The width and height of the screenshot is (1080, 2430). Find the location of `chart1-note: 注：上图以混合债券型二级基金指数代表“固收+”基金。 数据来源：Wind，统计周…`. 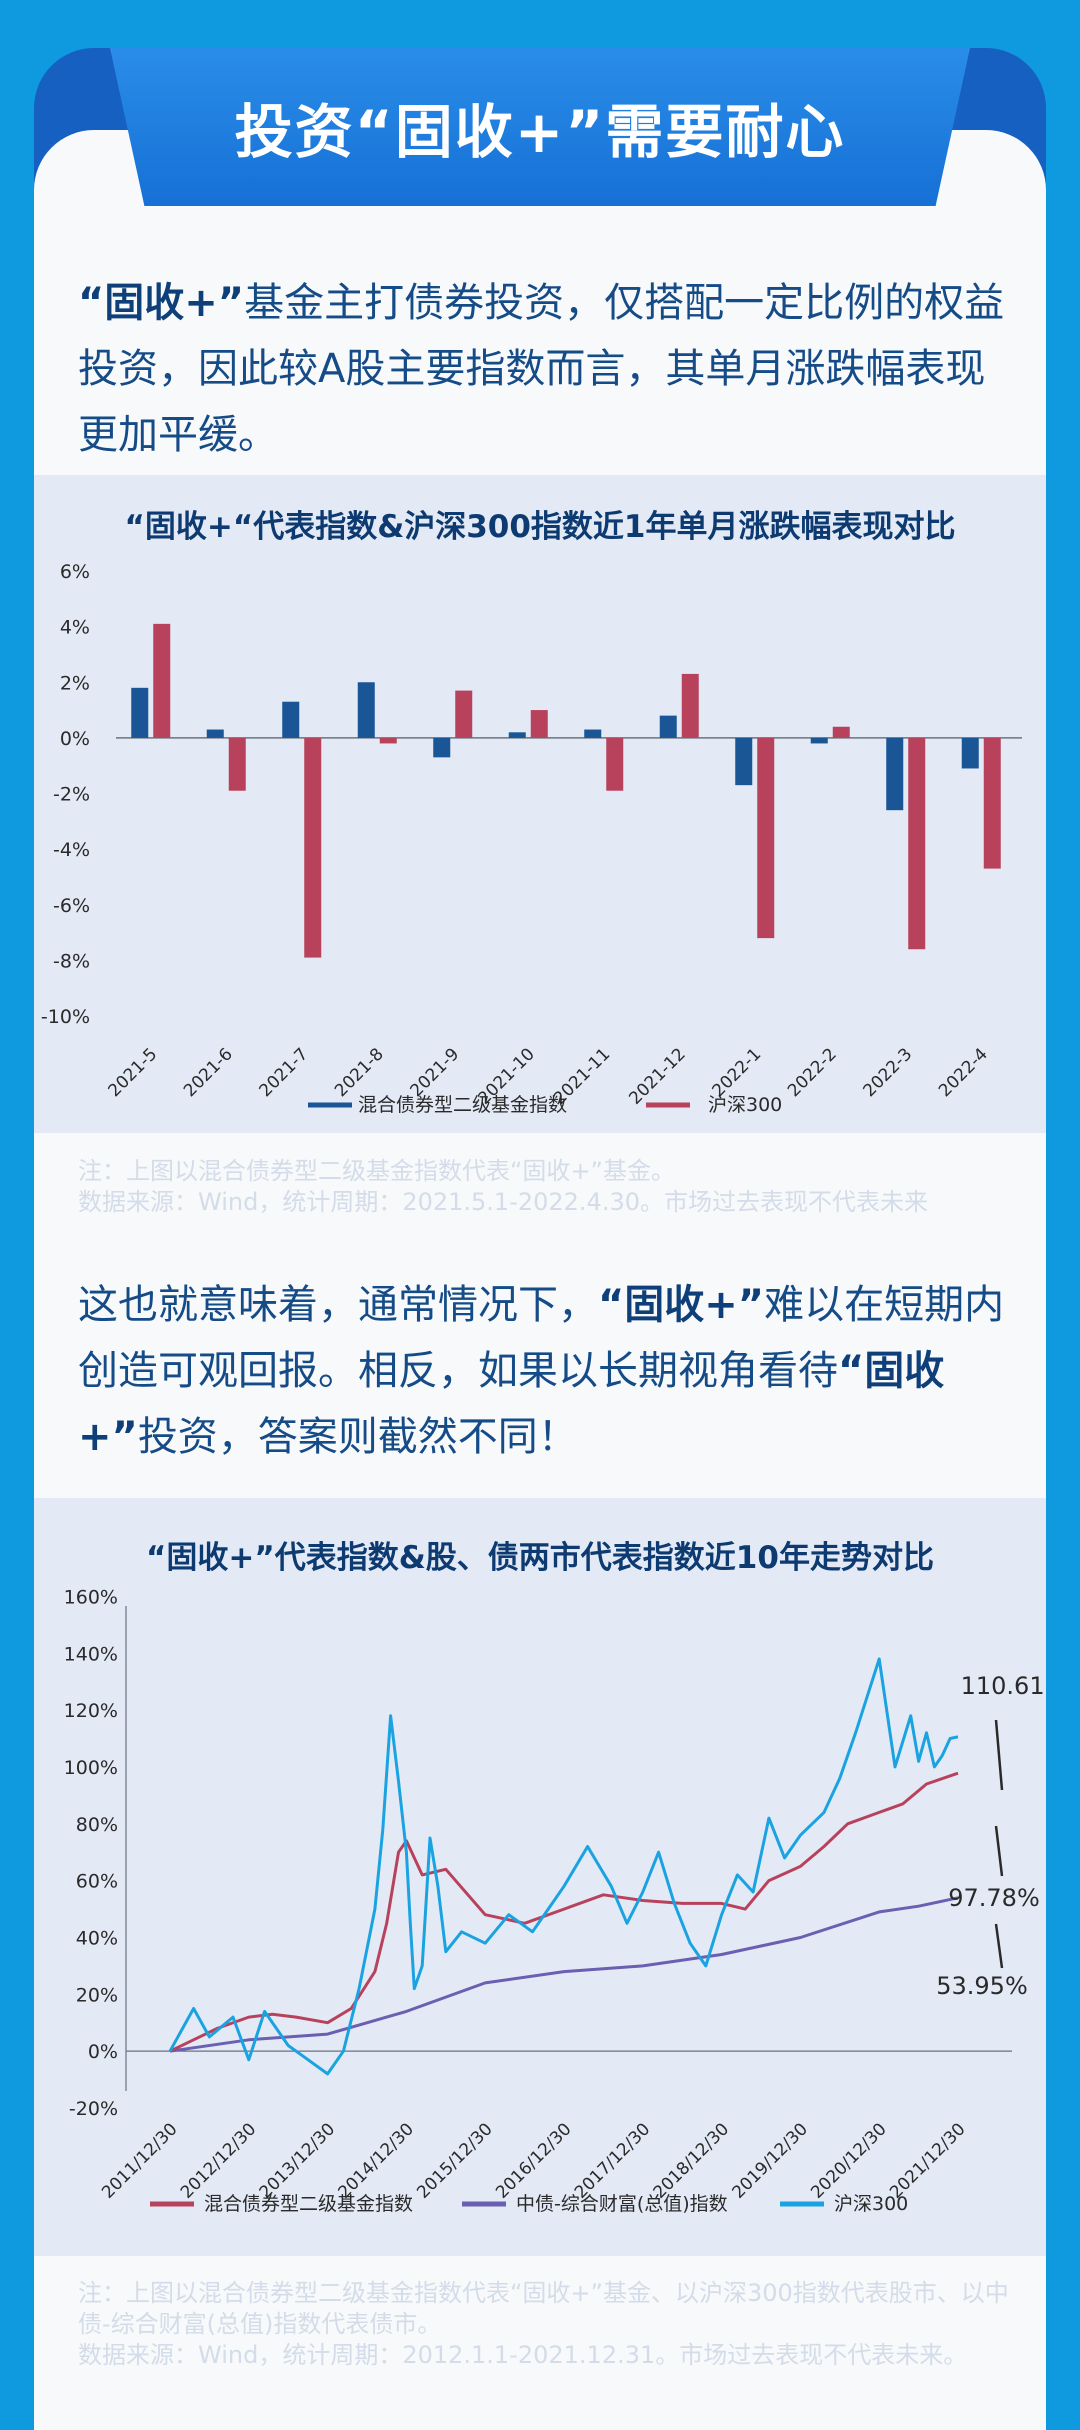

chart1-note: 注：上图以混合债券型二级基金指数代表“固收+”基金。 数据来源：Wind，统计周… is located at coordinates (548, 1187).